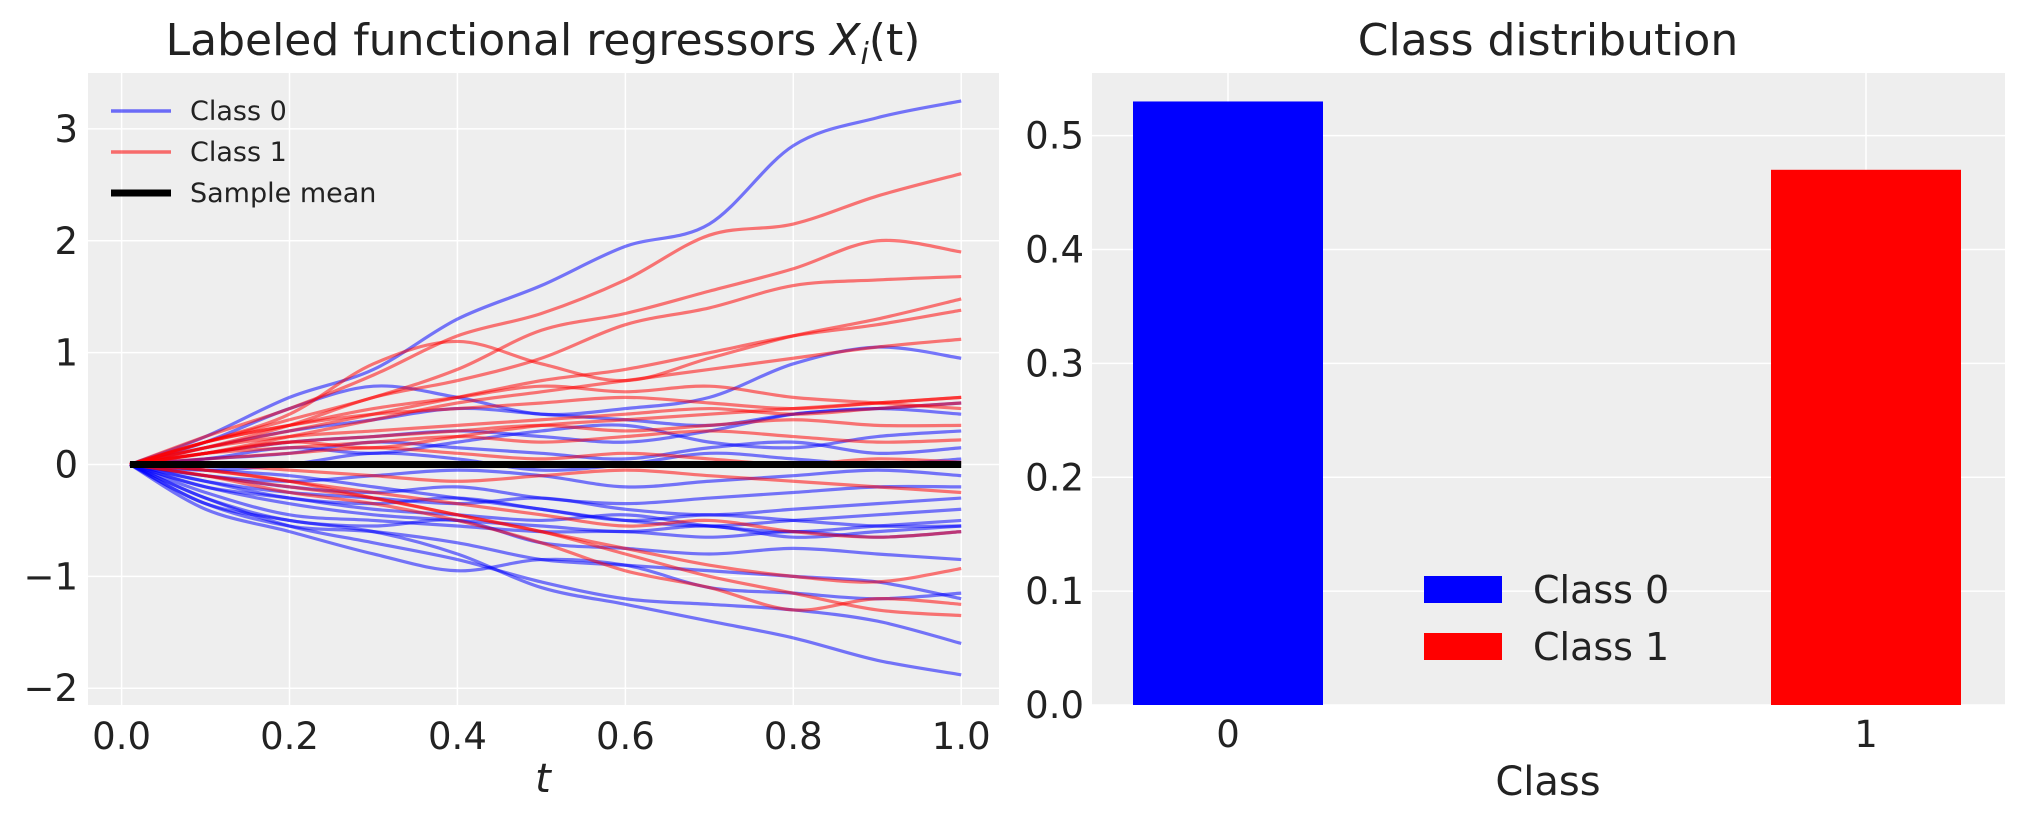  Describe the element at coordinates (50, 688) in the screenshot. I see `left-y-tick-label: −2` at that location.